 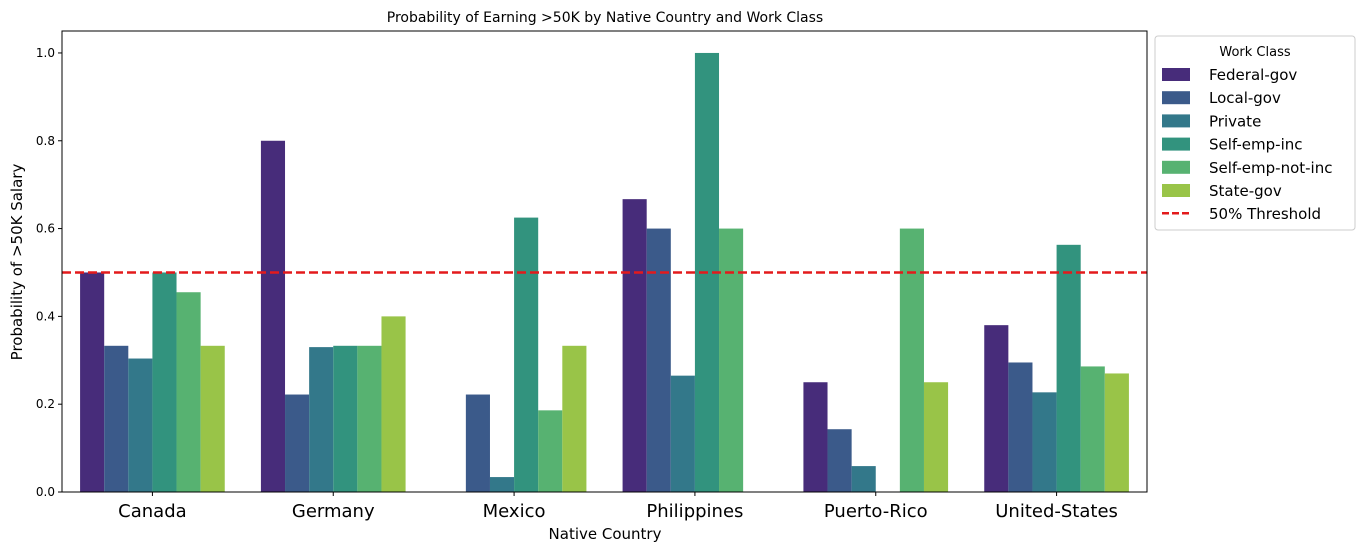 I want to click on bar-self-emp-not-inc-canada, so click(x=188, y=392).